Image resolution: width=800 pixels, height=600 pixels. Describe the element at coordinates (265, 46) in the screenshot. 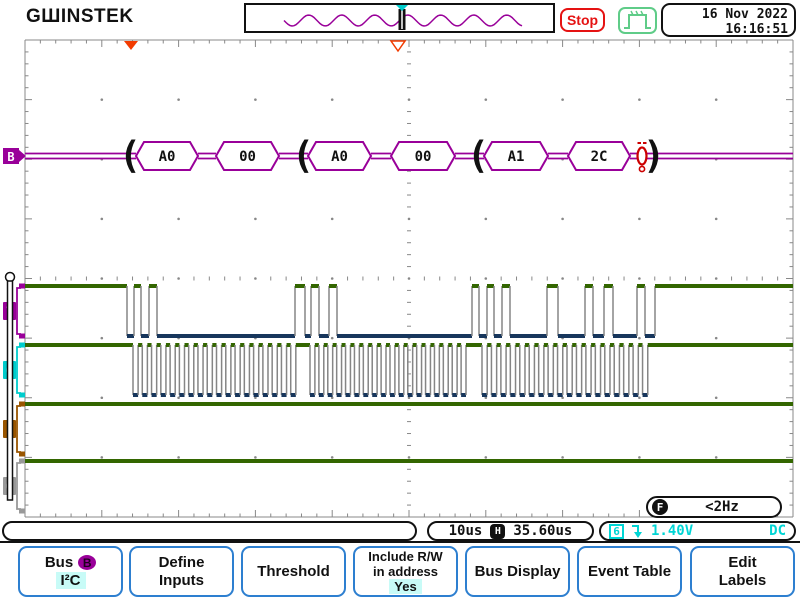

I see `top-markers` at that location.